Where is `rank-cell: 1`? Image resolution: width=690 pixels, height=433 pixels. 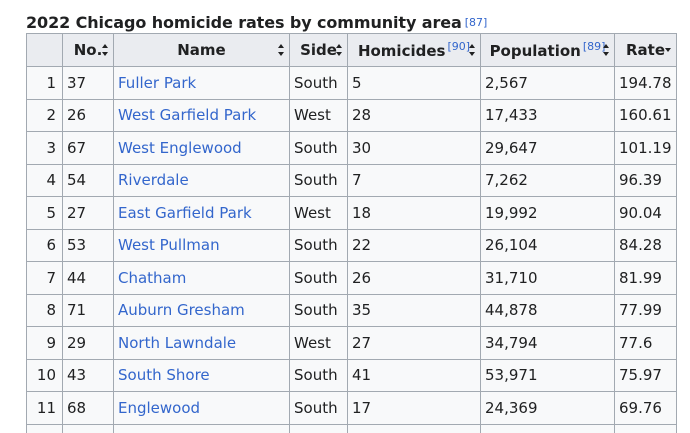 rank-cell: 1 is located at coordinates (44, 83).